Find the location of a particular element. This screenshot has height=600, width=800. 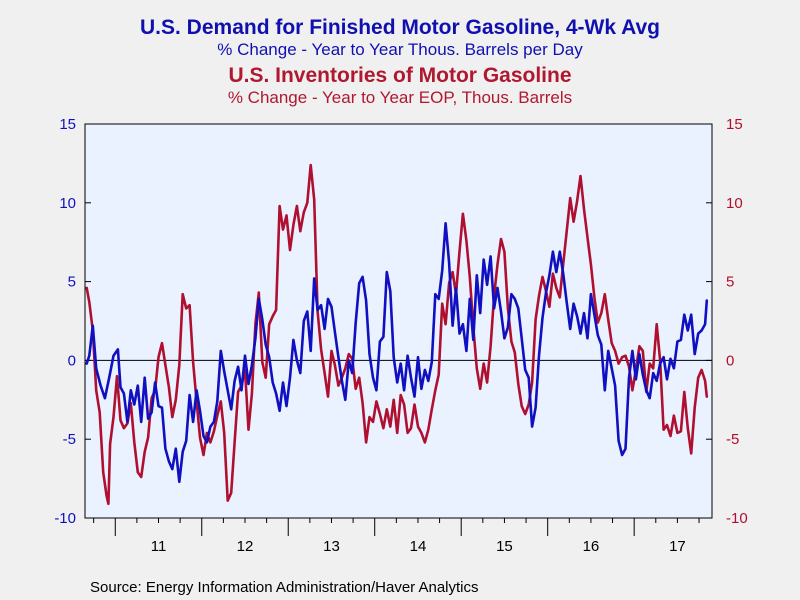

y-tick-label-right: 0 is located at coordinates (730, 360).